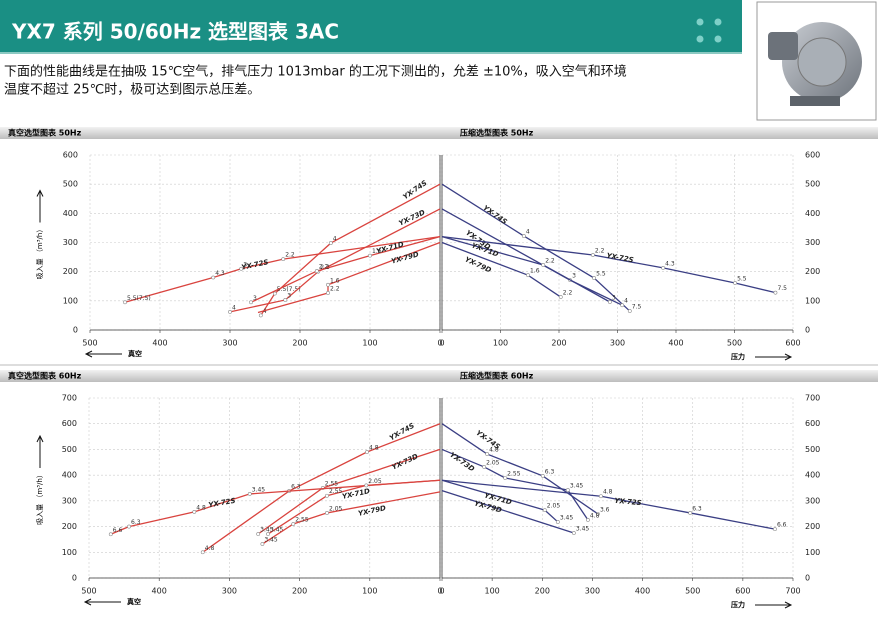  I want to click on curve-name: YX-73D, so click(405, 461).